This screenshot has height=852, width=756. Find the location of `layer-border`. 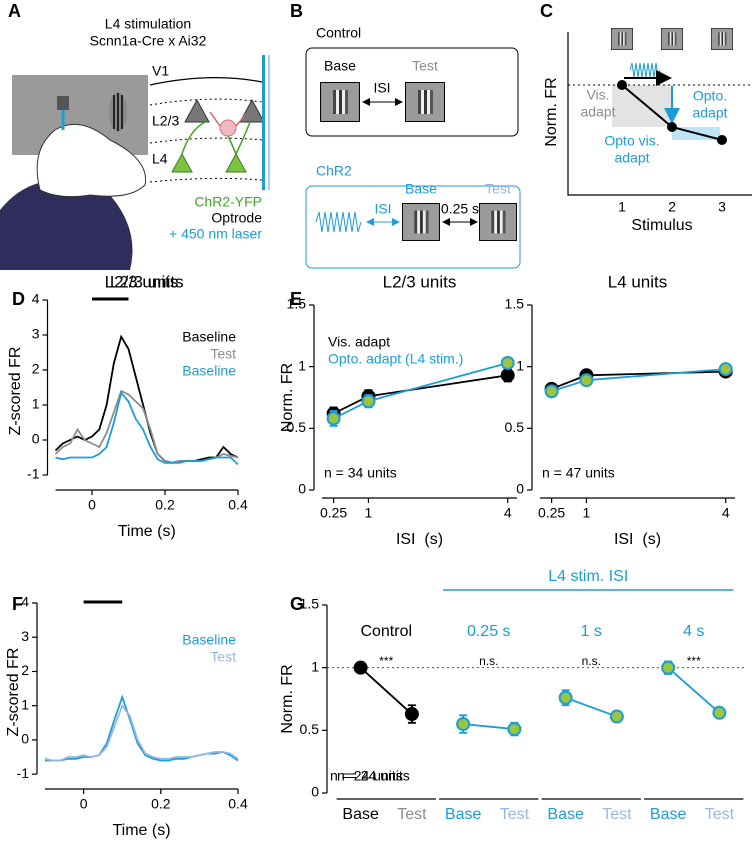

layer-border is located at coordinates (206, 140).